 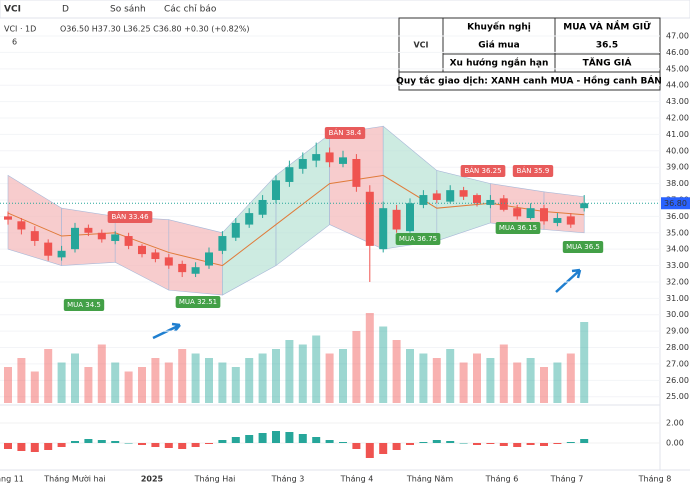 What do you see at coordinates (288, 479) in the screenshot?
I see `x-tick-label: Tháng 3` at bounding box center [288, 479].